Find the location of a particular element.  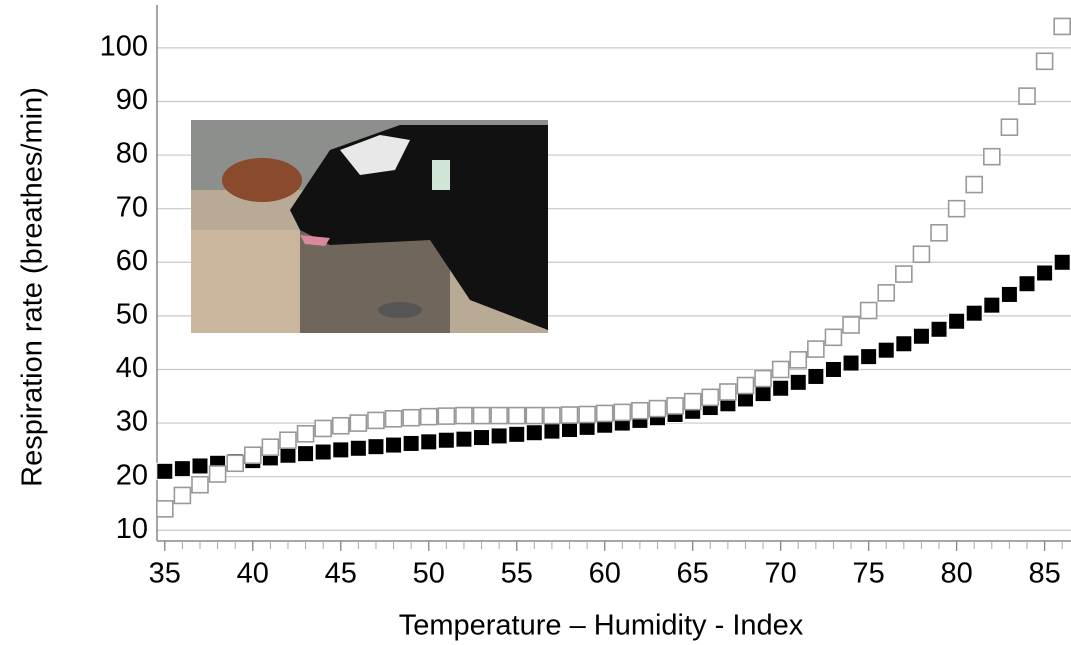

x-tick-label: 55 is located at coordinates (517, 574).